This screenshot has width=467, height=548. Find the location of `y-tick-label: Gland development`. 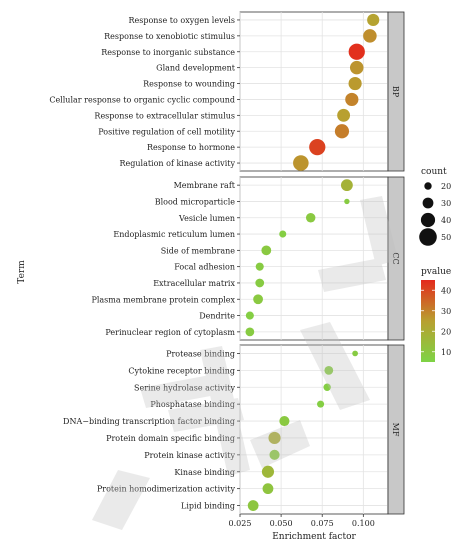

y-tick-label: Gland development is located at coordinates (196, 68).